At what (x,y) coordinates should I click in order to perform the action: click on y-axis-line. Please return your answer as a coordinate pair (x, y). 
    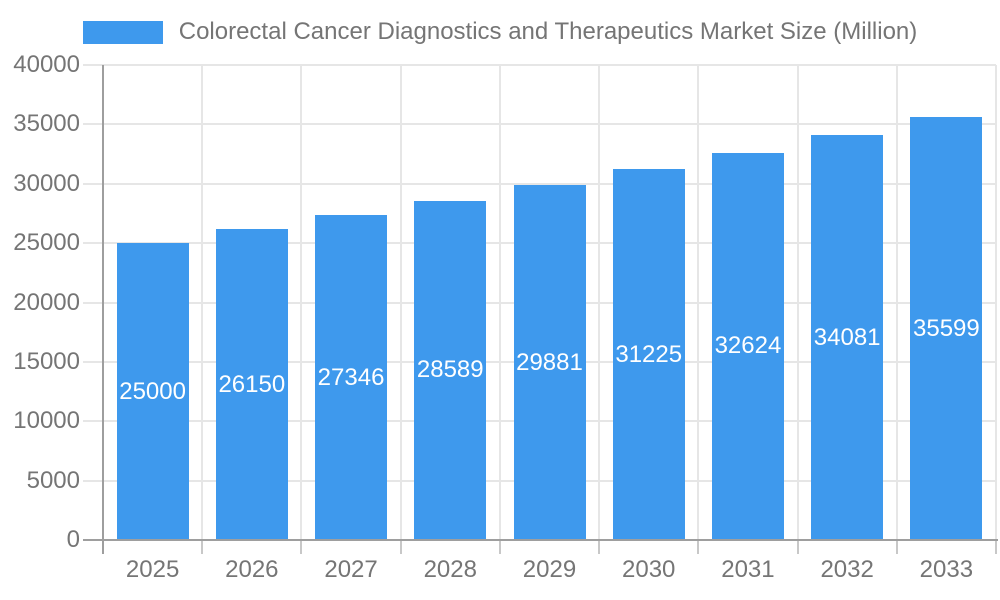
    Looking at the image, I should click on (103, 309).